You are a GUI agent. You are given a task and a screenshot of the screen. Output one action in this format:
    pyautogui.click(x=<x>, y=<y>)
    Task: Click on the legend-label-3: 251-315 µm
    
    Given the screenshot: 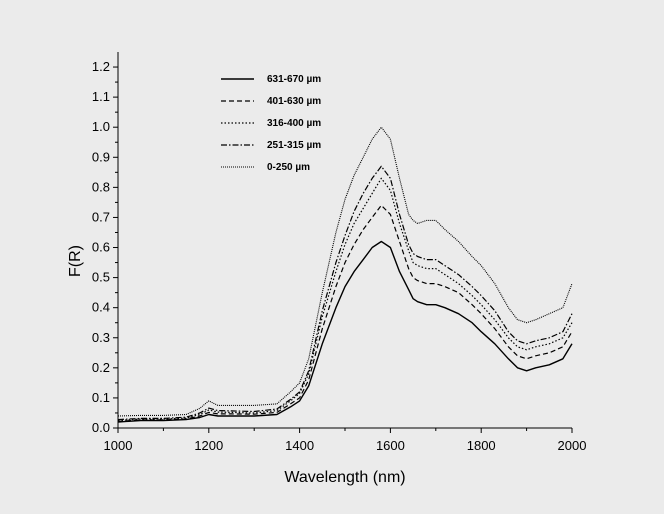 What is the action you would take?
    pyautogui.click(x=294, y=145)
    